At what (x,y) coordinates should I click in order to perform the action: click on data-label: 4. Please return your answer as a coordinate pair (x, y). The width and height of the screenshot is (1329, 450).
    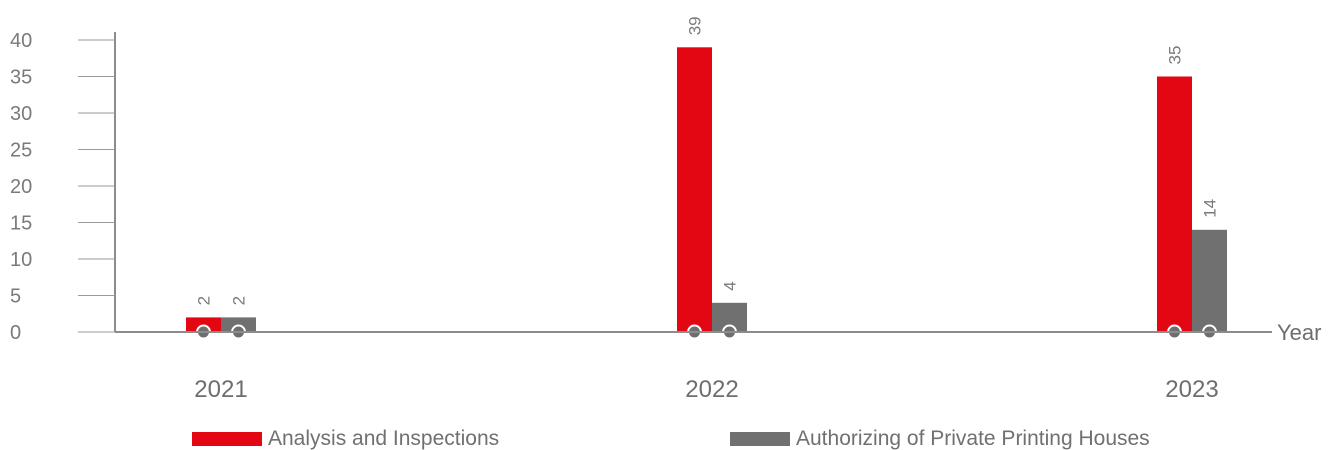
    Looking at the image, I should click on (730, 285).